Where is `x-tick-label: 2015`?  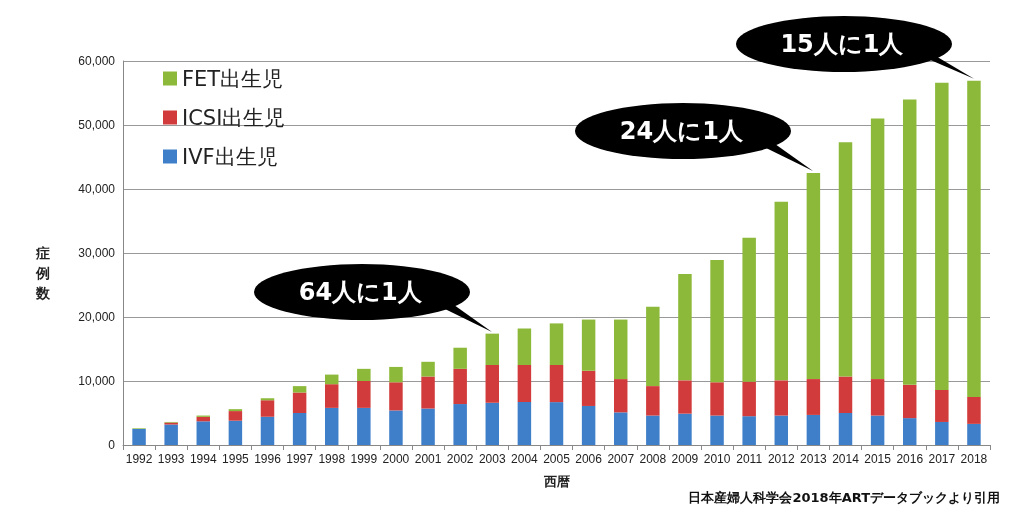 x-tick-label: 2015 is located at coordinates (878, 459).